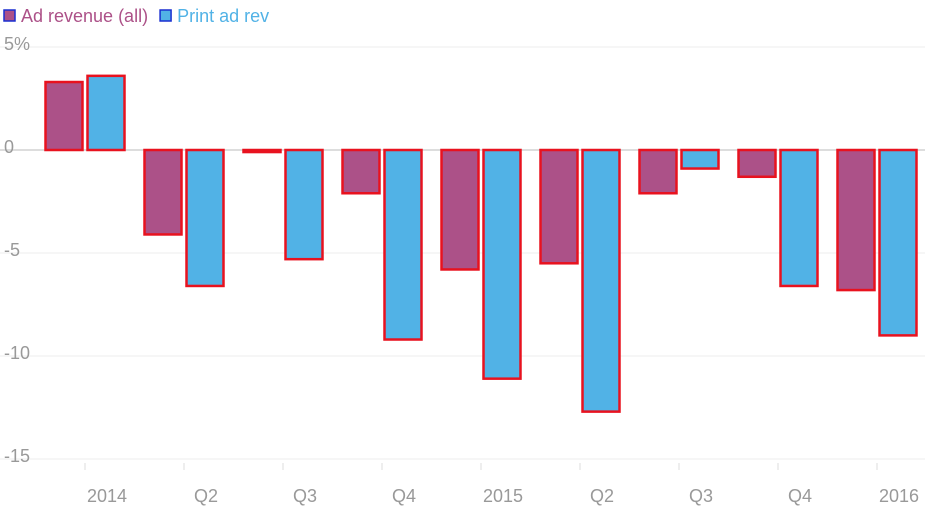 The width and height of the screenshot is (930, 523). I want to click on x-tick-label: 2015, so click(503, 496).